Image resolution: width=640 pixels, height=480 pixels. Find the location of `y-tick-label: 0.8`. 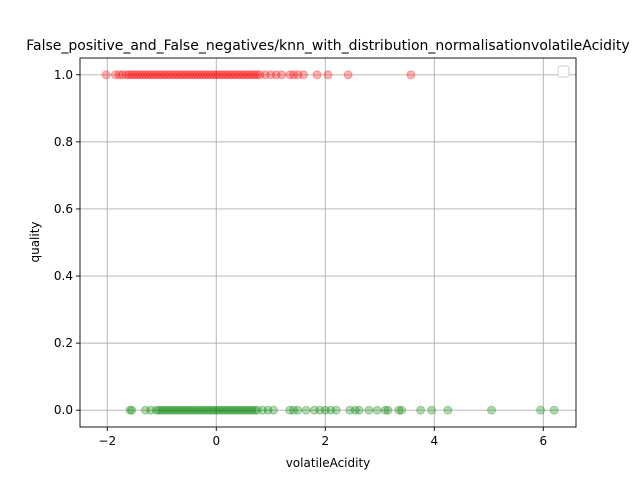

y-tick-label: 0.8 is located at coordinates (63, 142).